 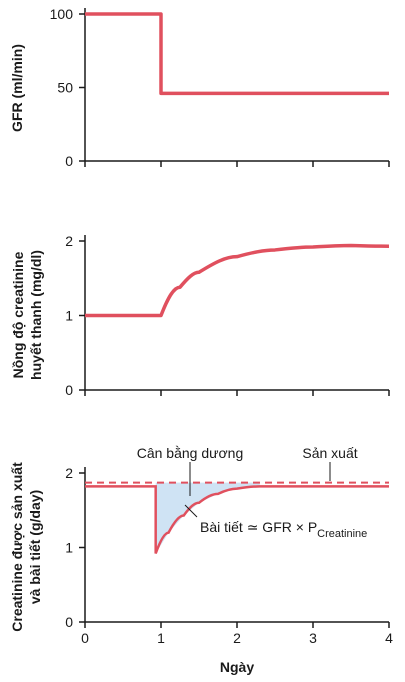 I want to click on excretion-leader, so click(x=191, y=511).